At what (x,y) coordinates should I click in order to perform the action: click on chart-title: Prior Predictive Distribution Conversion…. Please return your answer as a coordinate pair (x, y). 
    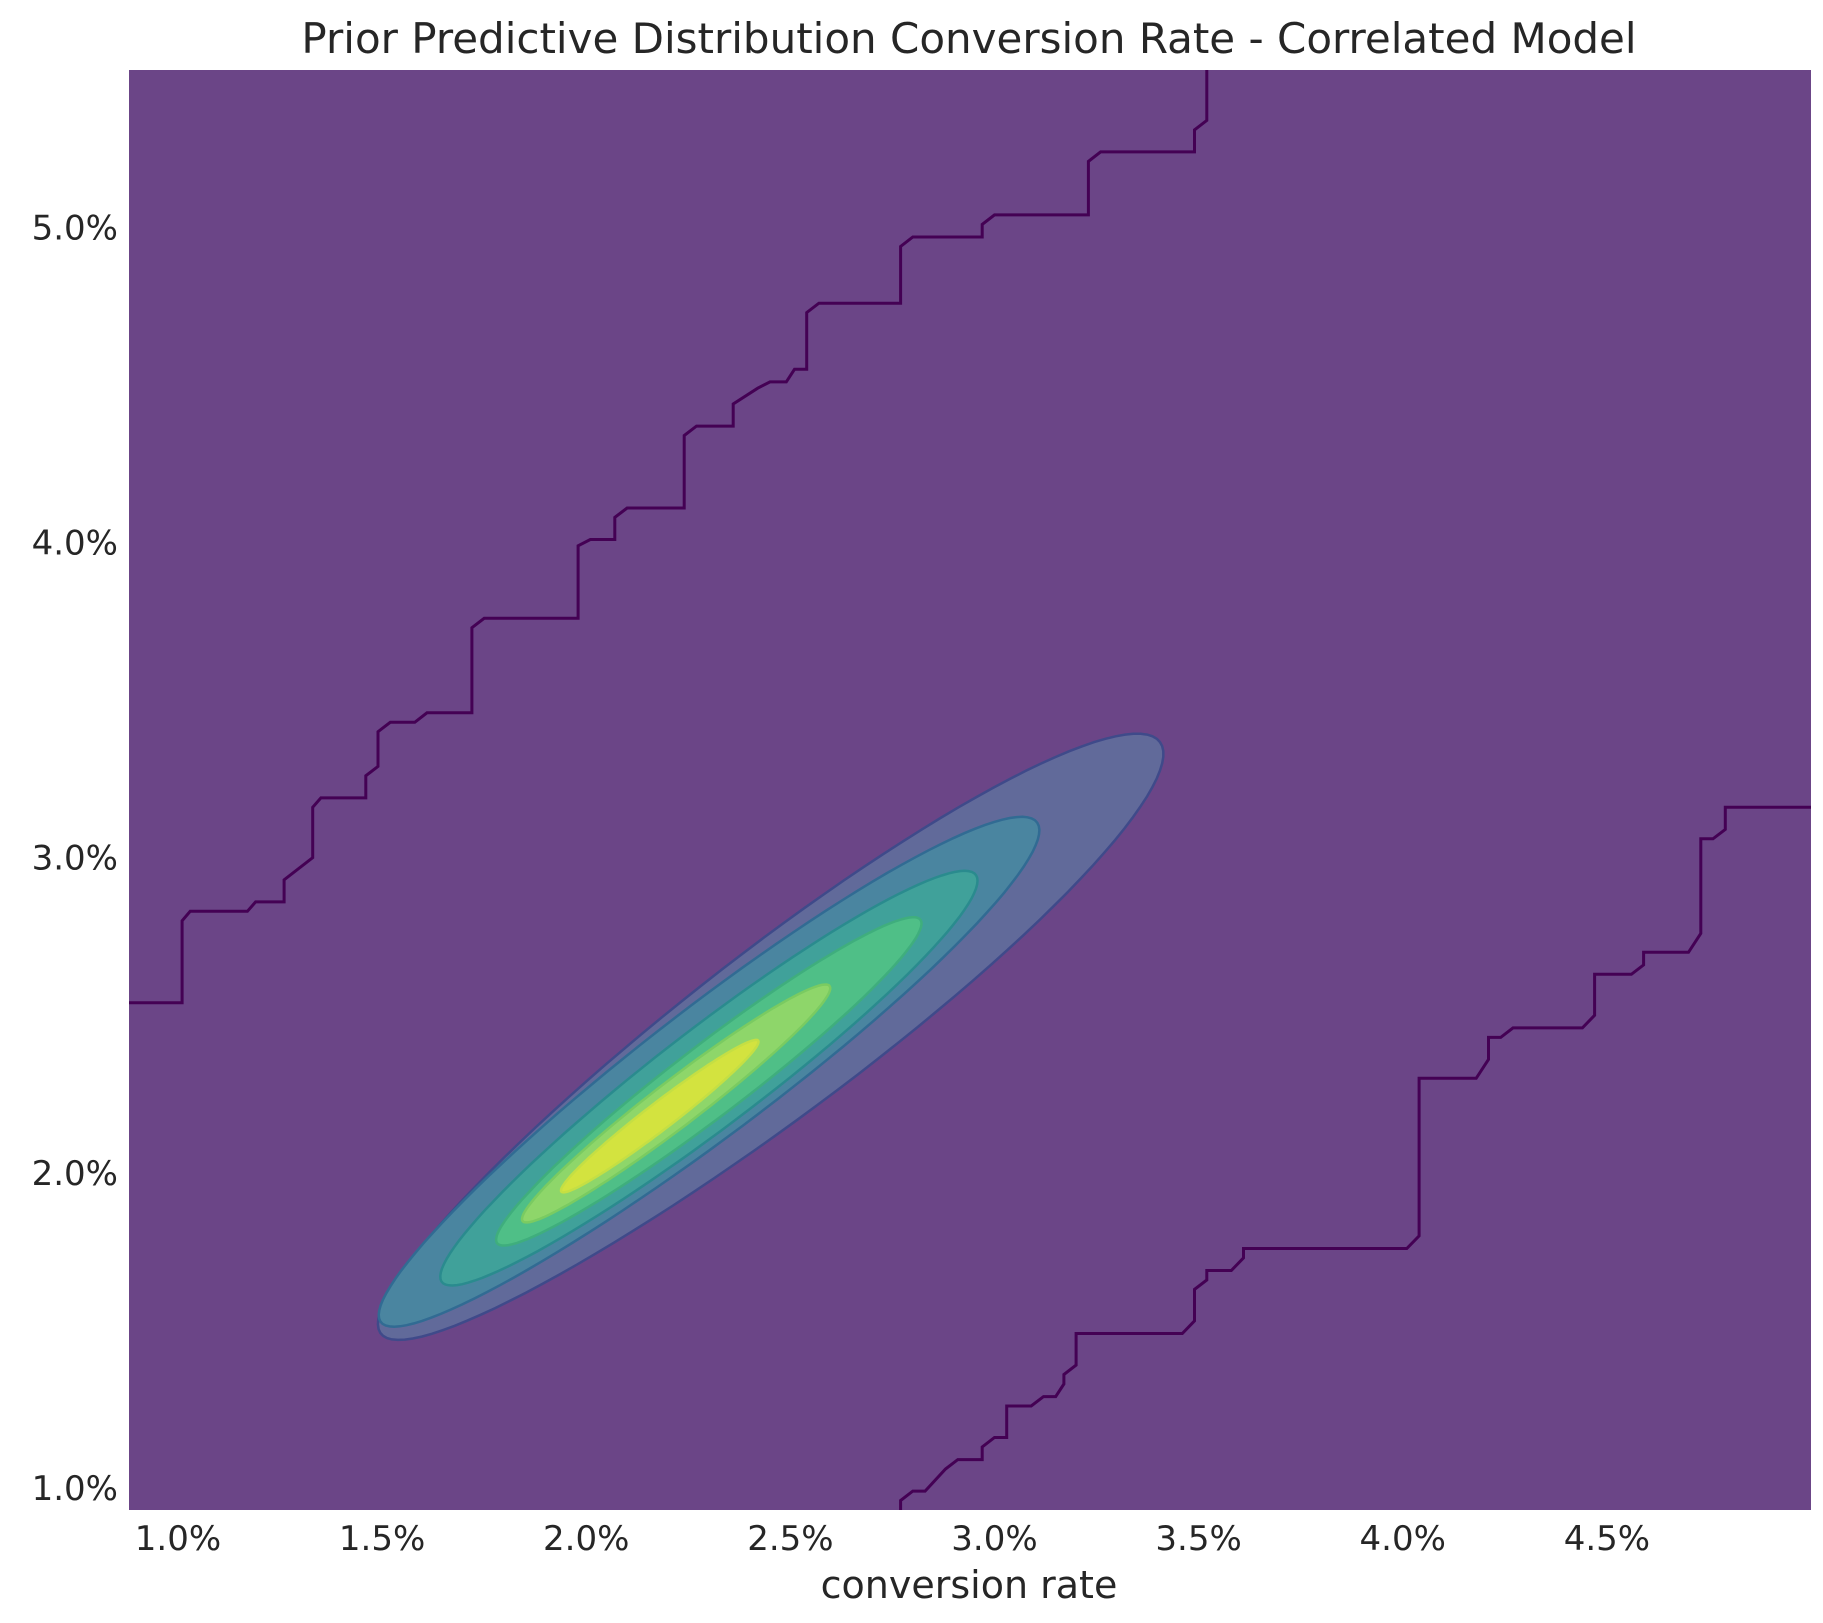
    Looking at the image, I should click on (968, 38).